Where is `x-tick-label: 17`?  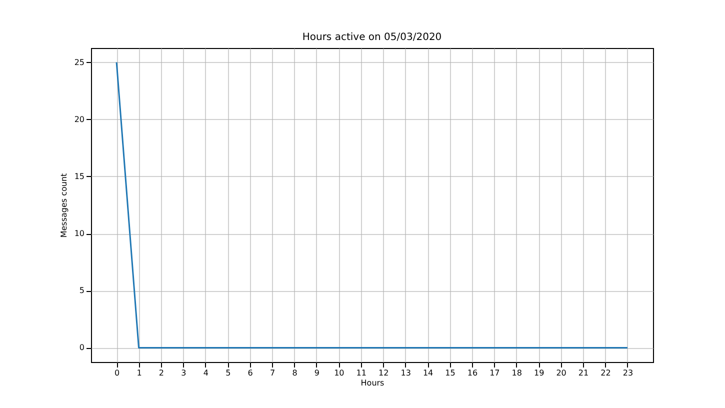
x-tick-label: 17 is located at coordinates (495, 373).